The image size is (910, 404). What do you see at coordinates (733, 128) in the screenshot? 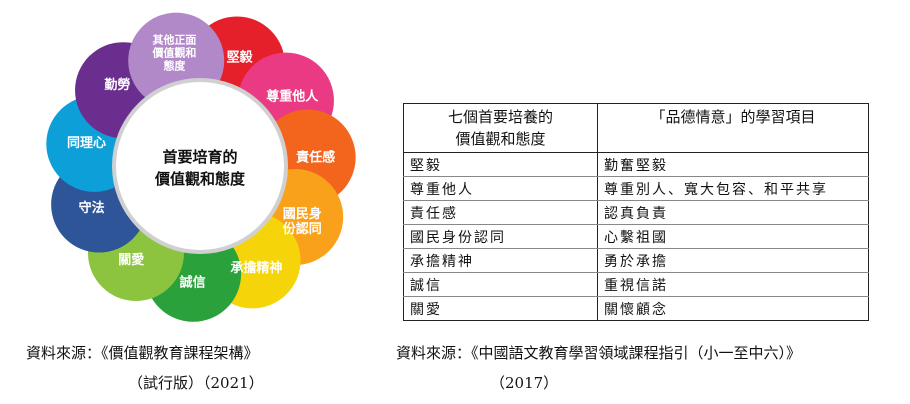
I see `header-learning-items: 「品德情意」的學習項目` at bounding box center [733, 128].